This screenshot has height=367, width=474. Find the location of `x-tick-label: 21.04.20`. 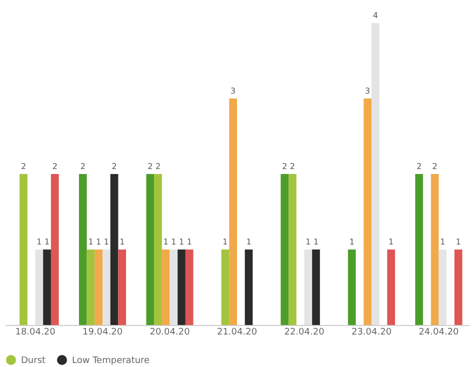

x-tick-label: 21.04.20 is located at coordinates (237, 333).